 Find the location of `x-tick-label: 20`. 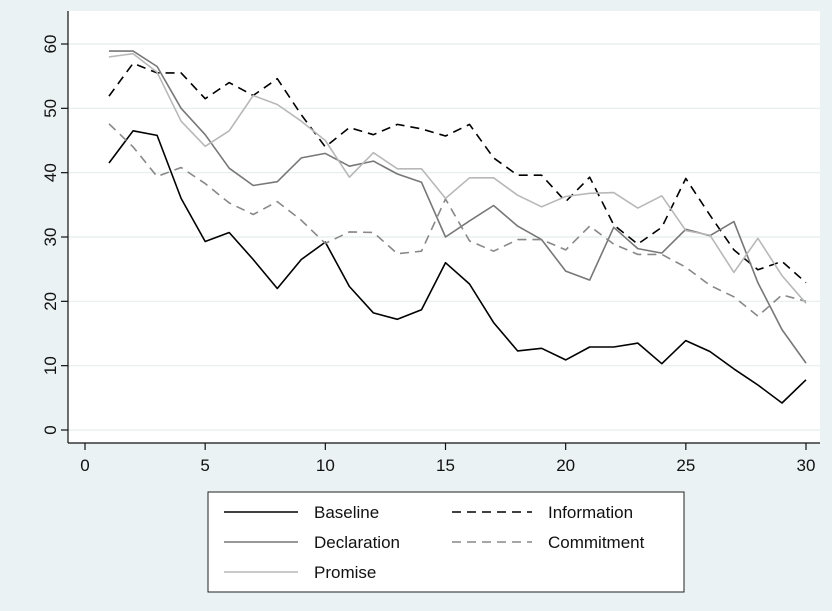

x-tick-label: 20 is located at coordinates (565, 465).